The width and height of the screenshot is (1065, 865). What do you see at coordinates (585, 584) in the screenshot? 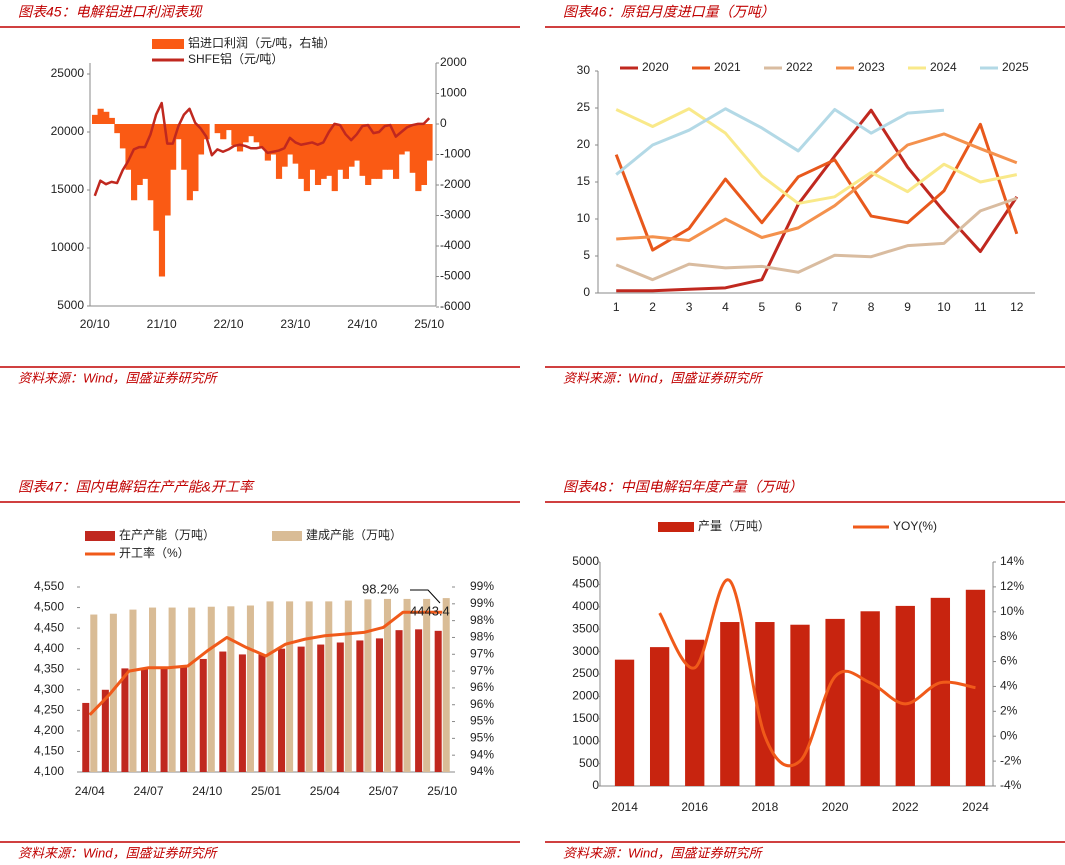
I see `y-tick-label: 4500` at bounding box center [585, 584].